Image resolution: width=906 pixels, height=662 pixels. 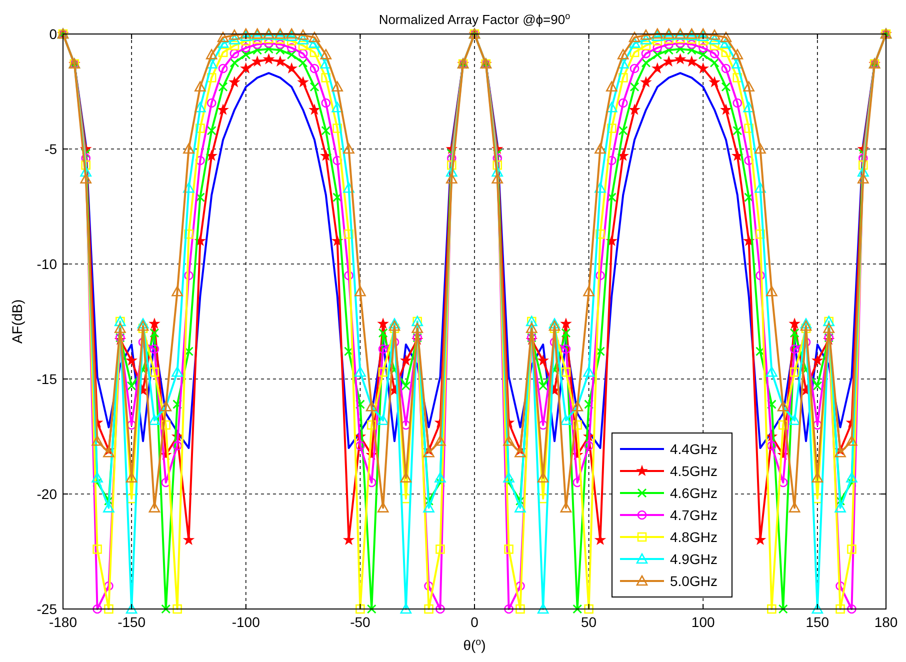 What do you see at coordinates (360, 622) in the screenshot?
I see `x-tick-label: -50` at bounding box center [360, 622].